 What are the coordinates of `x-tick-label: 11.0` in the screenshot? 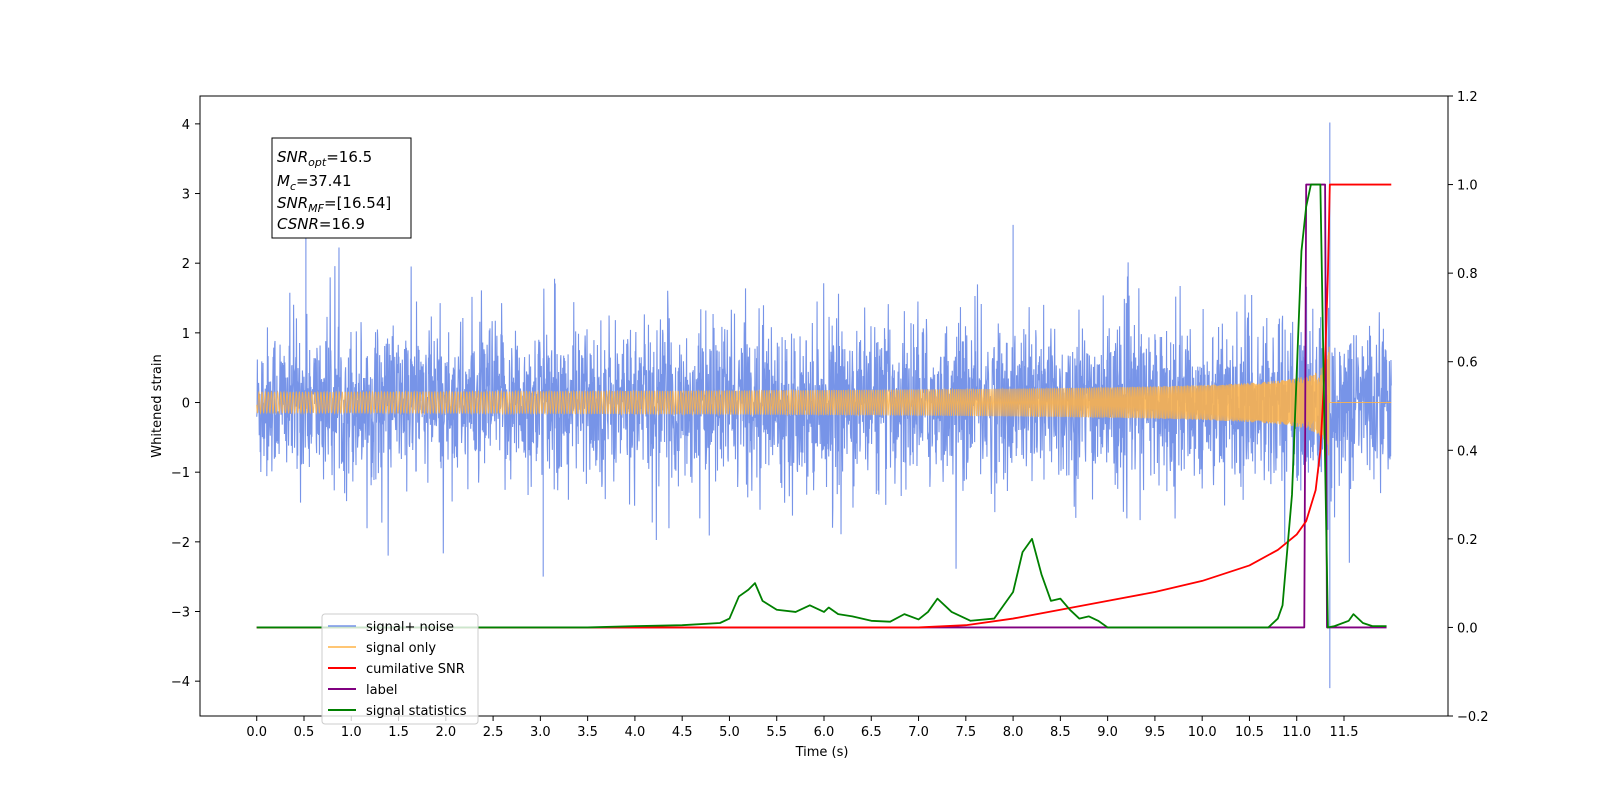 It's located at (1296, 732).